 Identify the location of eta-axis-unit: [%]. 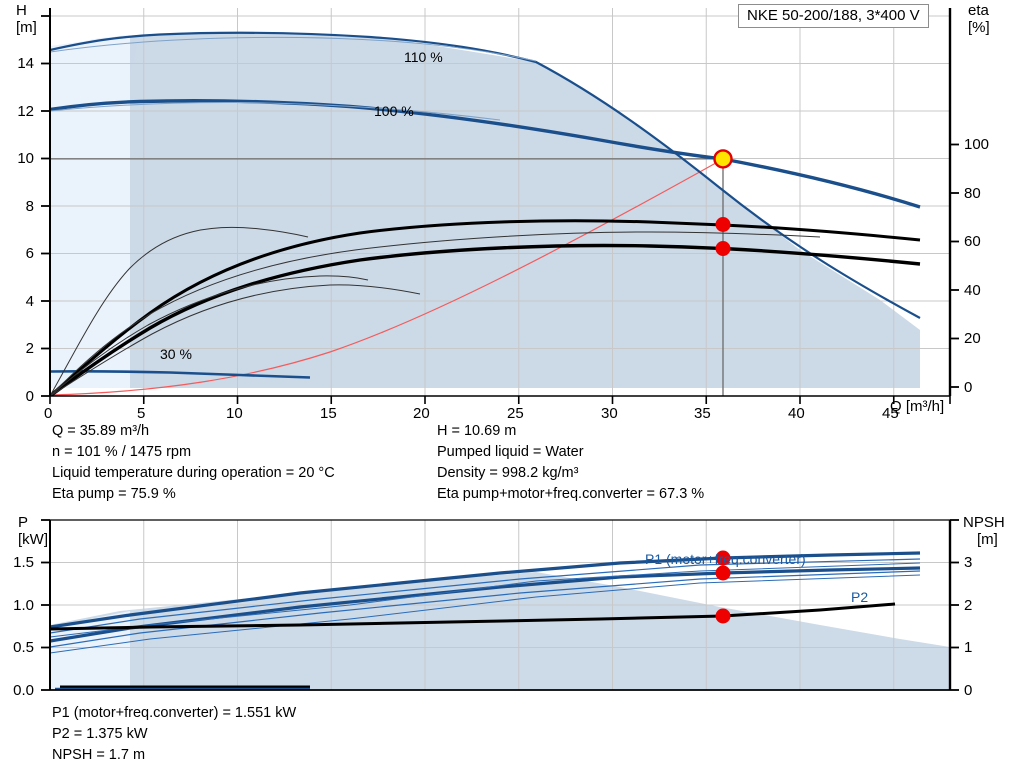
(979, 28).